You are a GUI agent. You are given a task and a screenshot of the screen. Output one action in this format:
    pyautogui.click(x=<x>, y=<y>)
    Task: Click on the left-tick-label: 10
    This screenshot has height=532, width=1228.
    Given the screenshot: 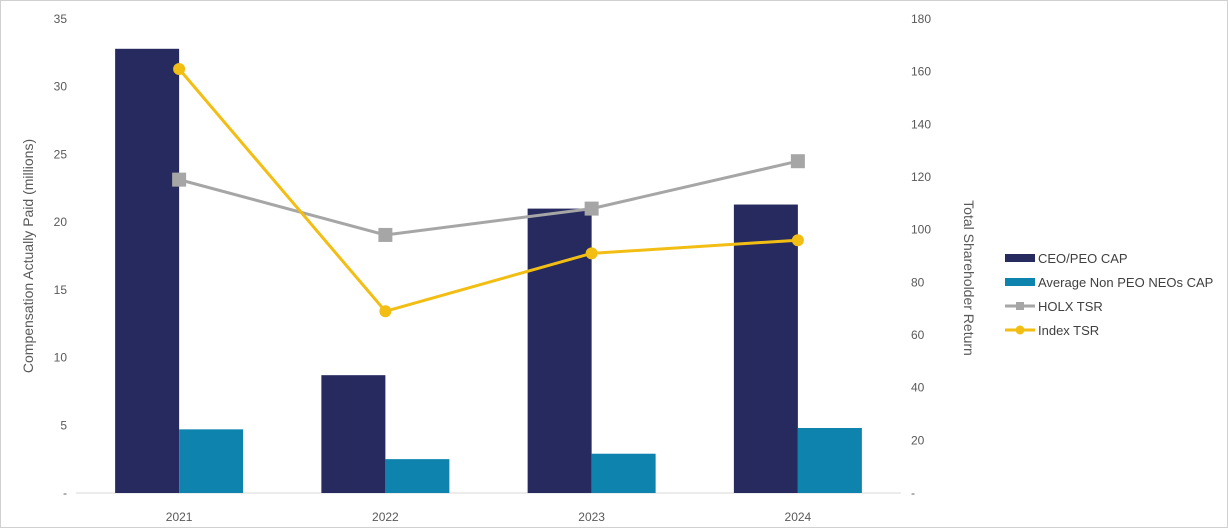 What is the action you would take?
    pyautogui.click(x=61, y=358)
    